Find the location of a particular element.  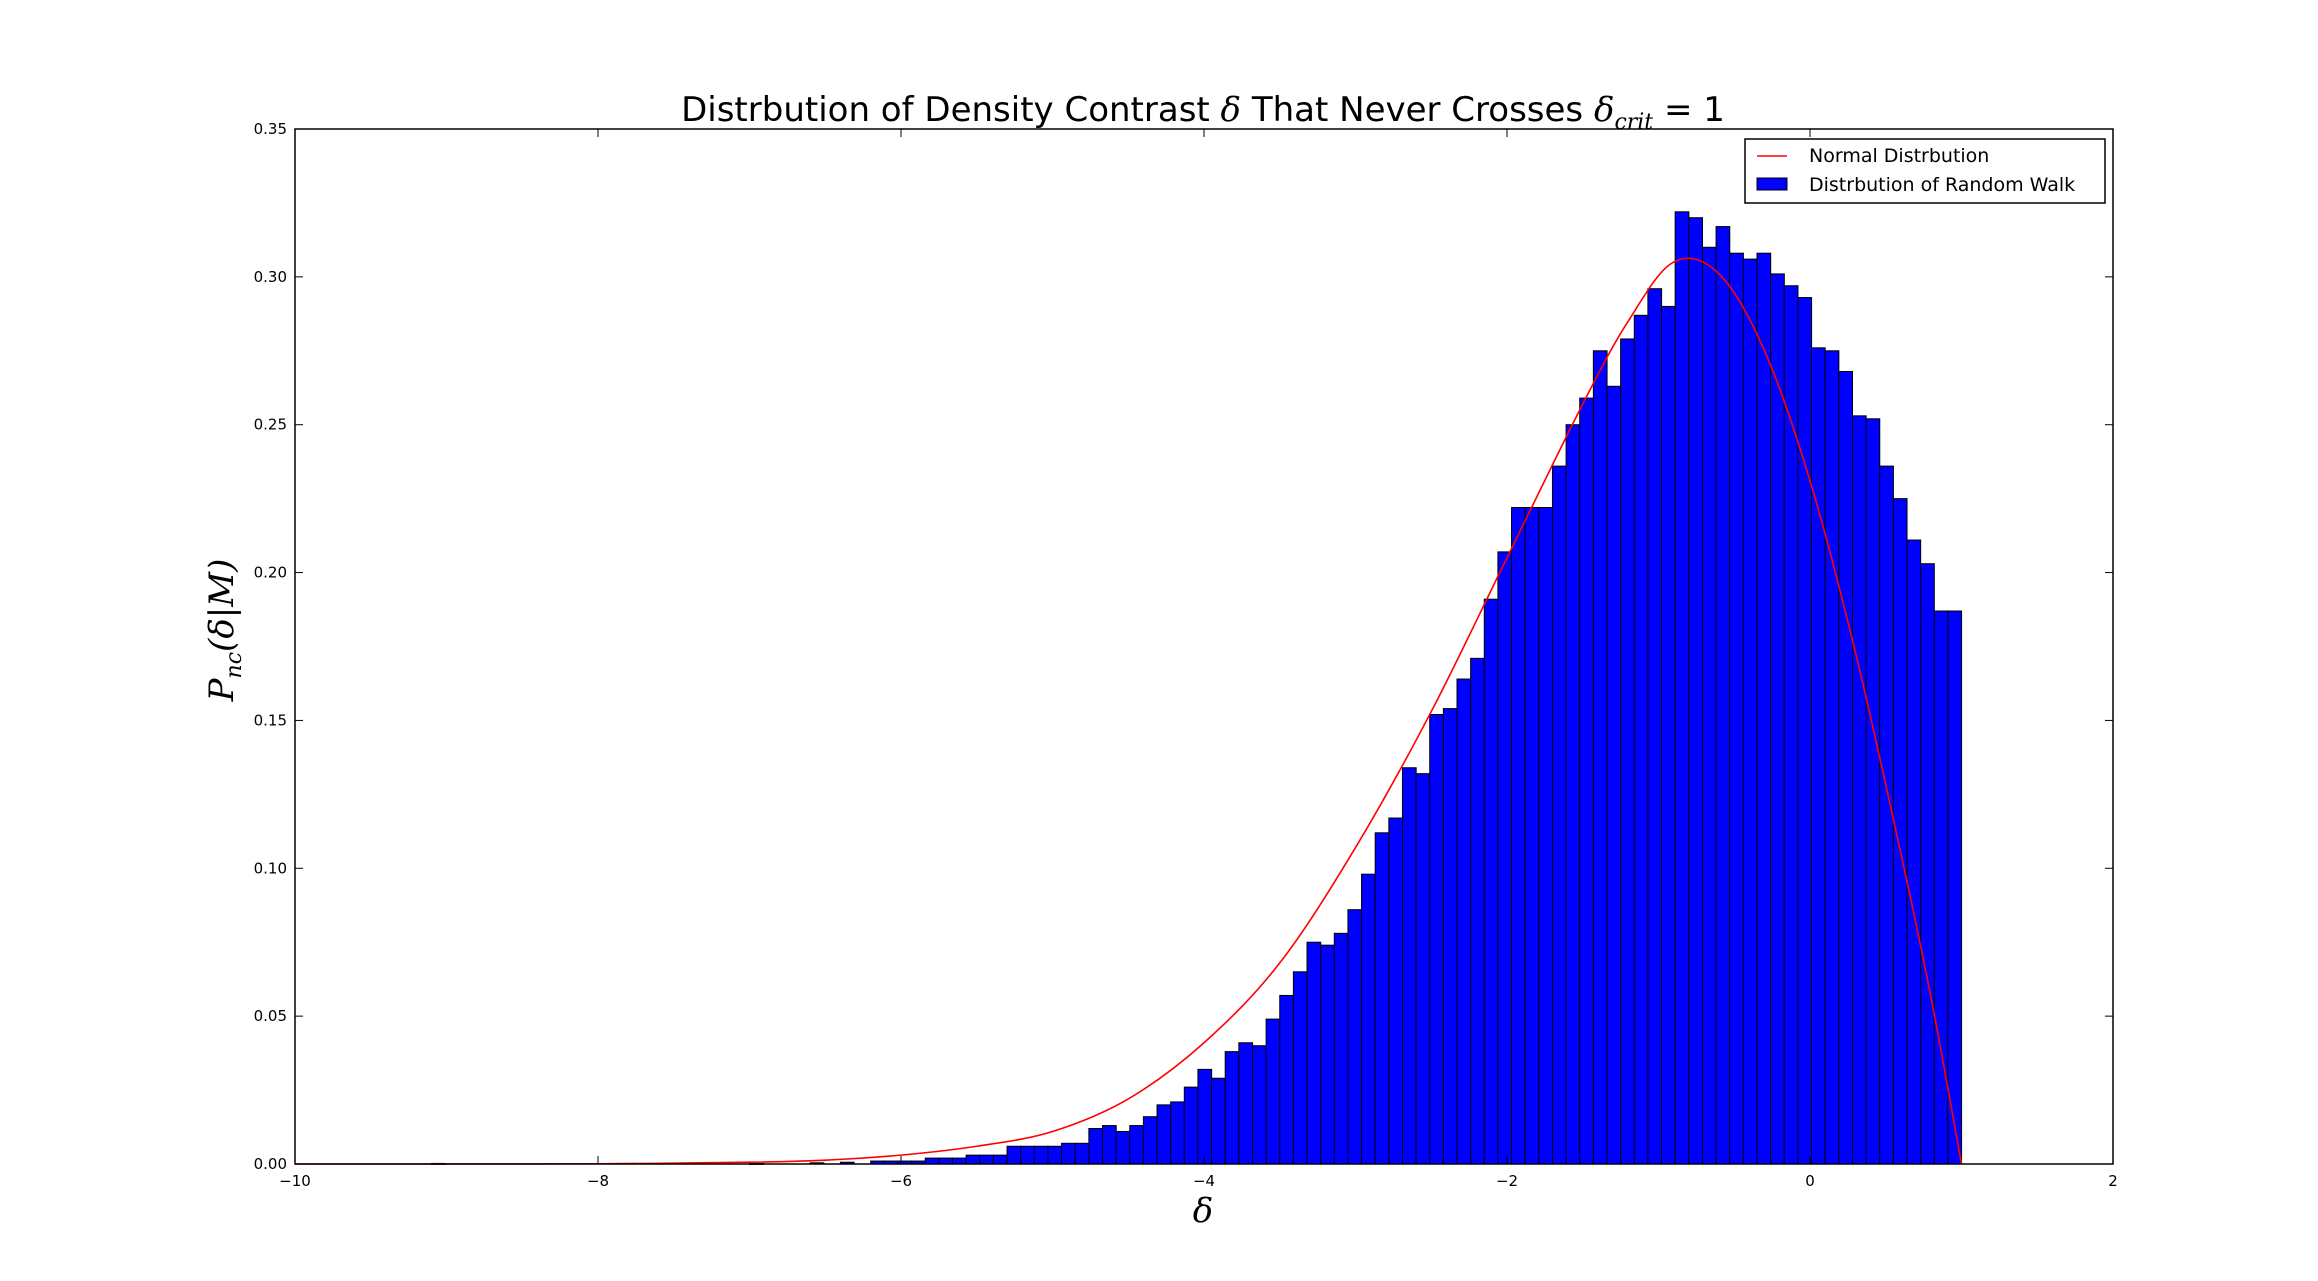

title-delta: δ is located at coordinates (1231, 110).